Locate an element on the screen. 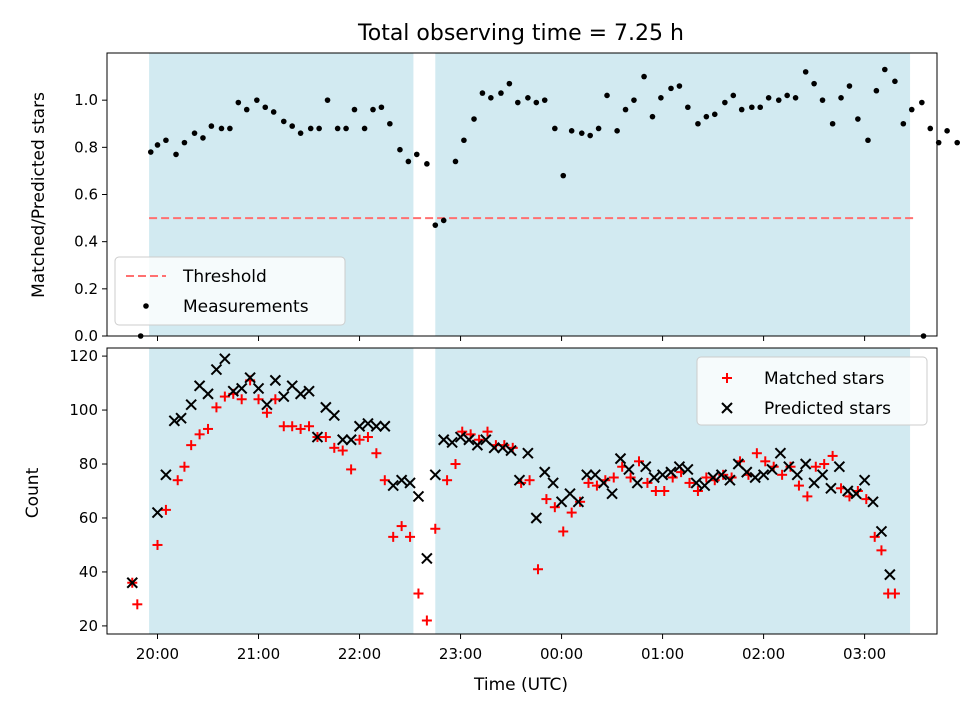 Image resolution: width=960 pixels, height=725 pixels. x-tick-label-7: 03:00 is located at coordinates (864, 654).